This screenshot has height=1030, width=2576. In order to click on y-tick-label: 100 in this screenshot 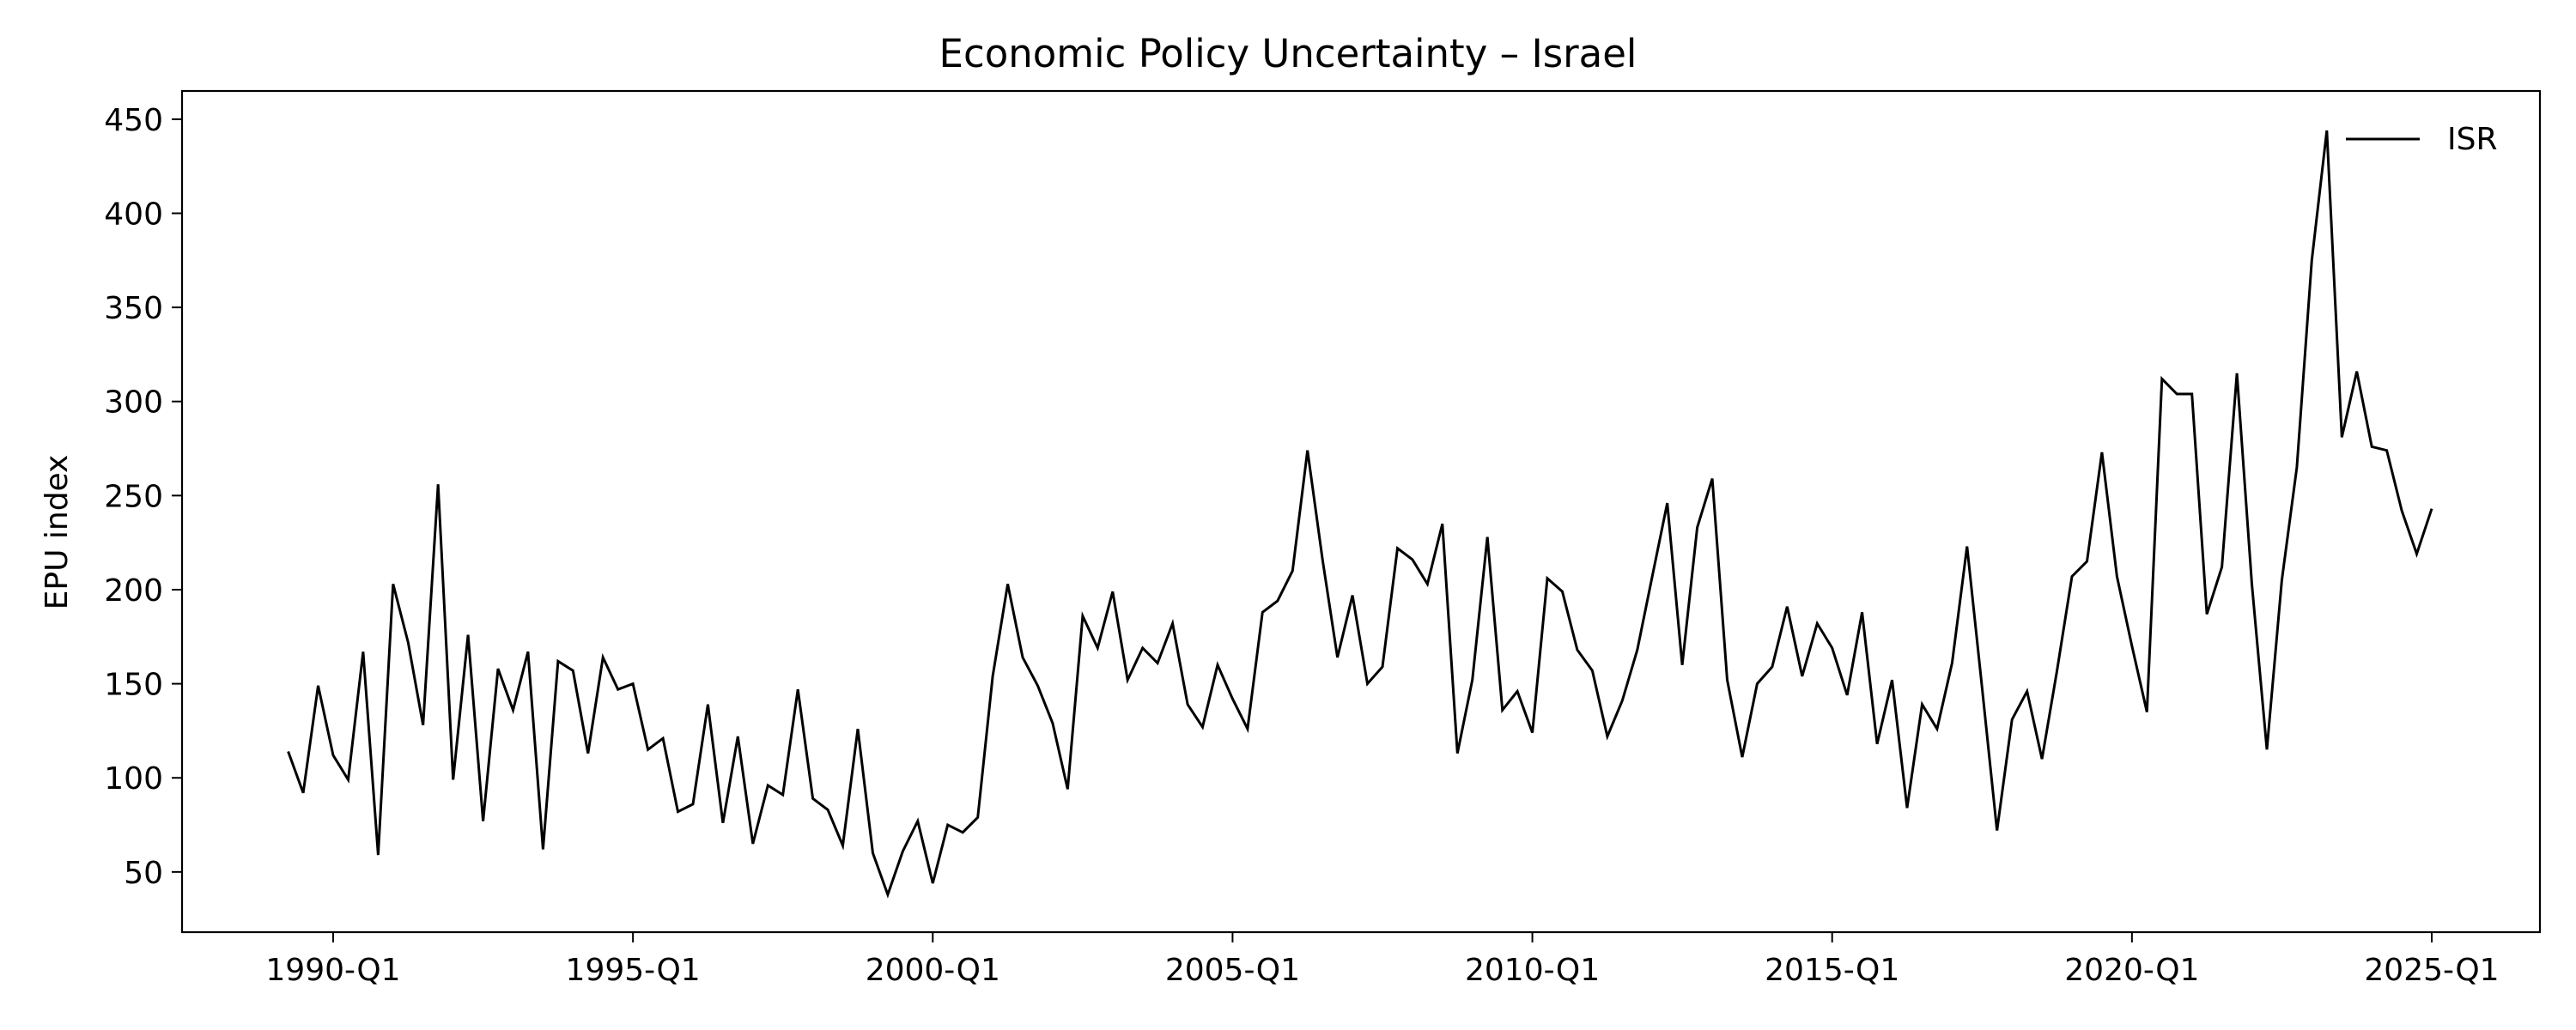, I will do `click(133, 779)`.